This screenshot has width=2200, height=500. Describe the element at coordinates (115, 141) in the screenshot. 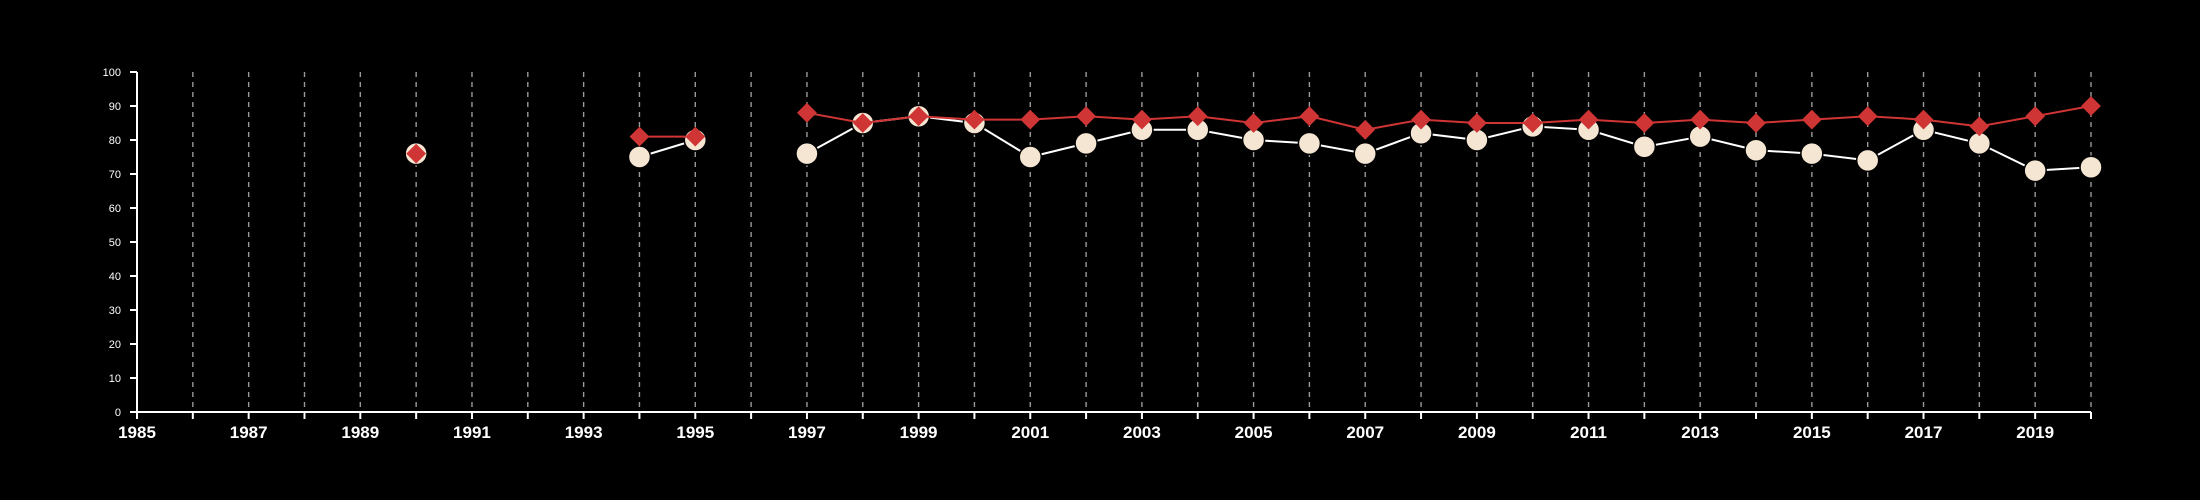

I see `y-tick-label: 80` at that location.